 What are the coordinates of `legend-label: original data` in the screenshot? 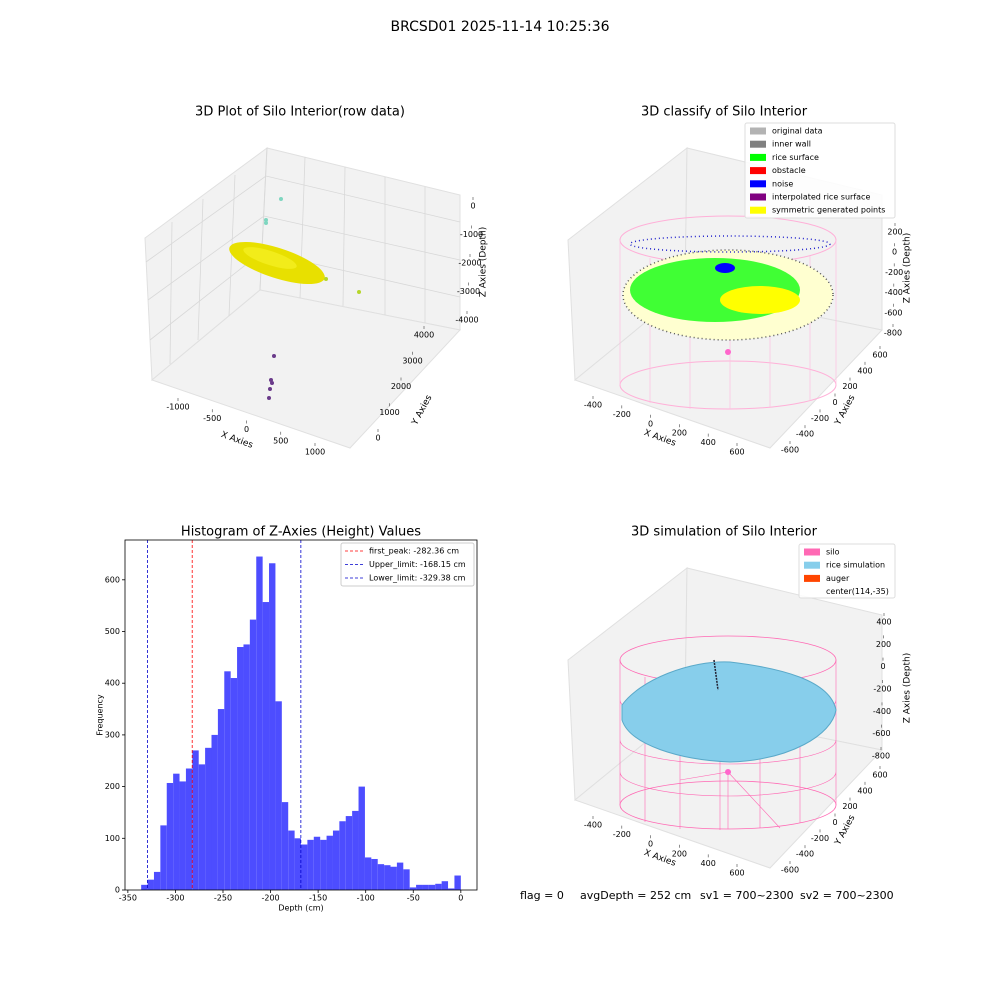 It's located at (797, 131).